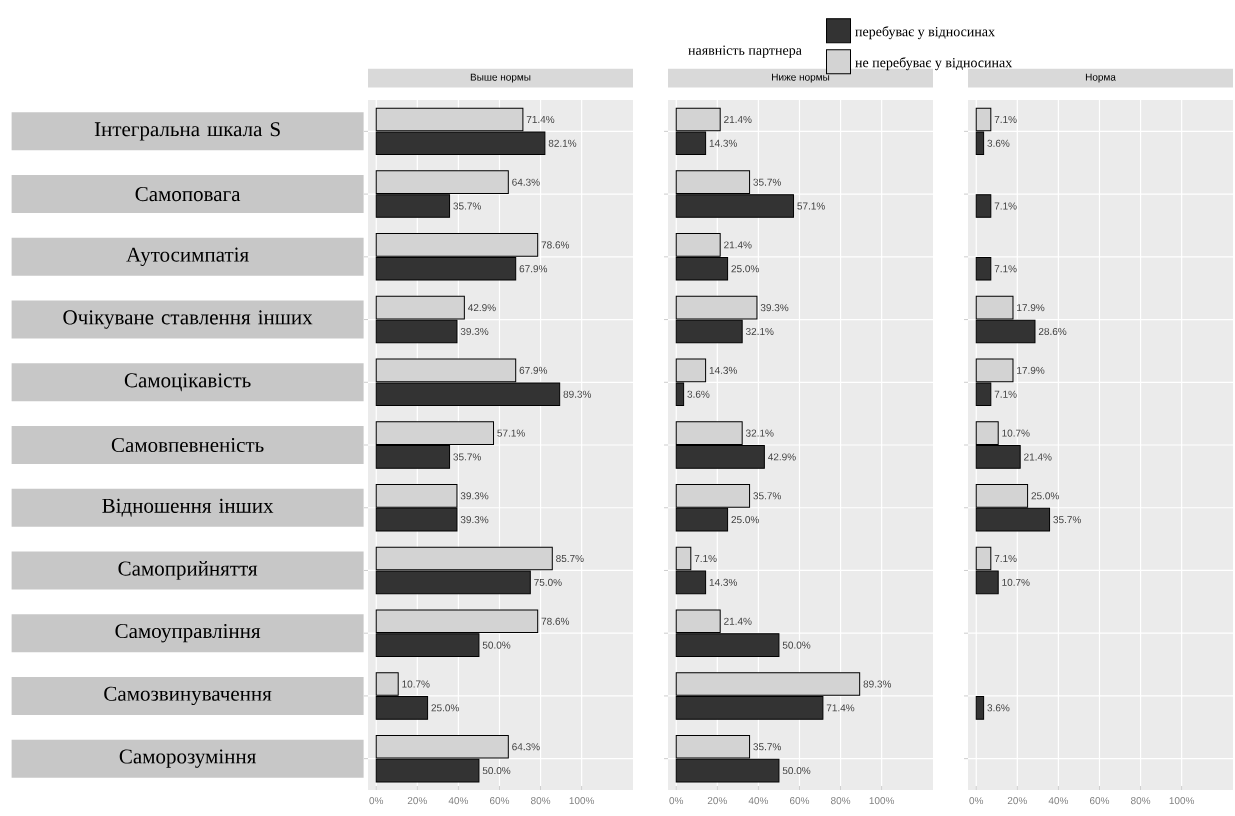 This screenshot has width=1235, height=816. I want to click on y-tick-label: Очікуване ставлення інших, so click(188, 319).